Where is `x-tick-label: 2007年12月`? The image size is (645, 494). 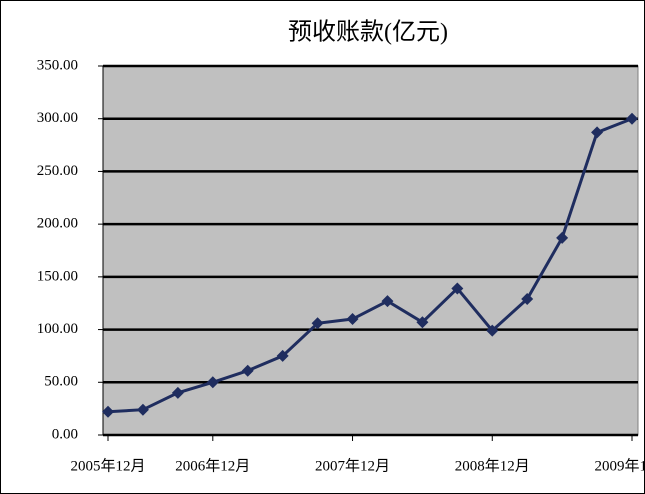 x-tick-label: 2007年12月 is located at coordinates (352, 465).